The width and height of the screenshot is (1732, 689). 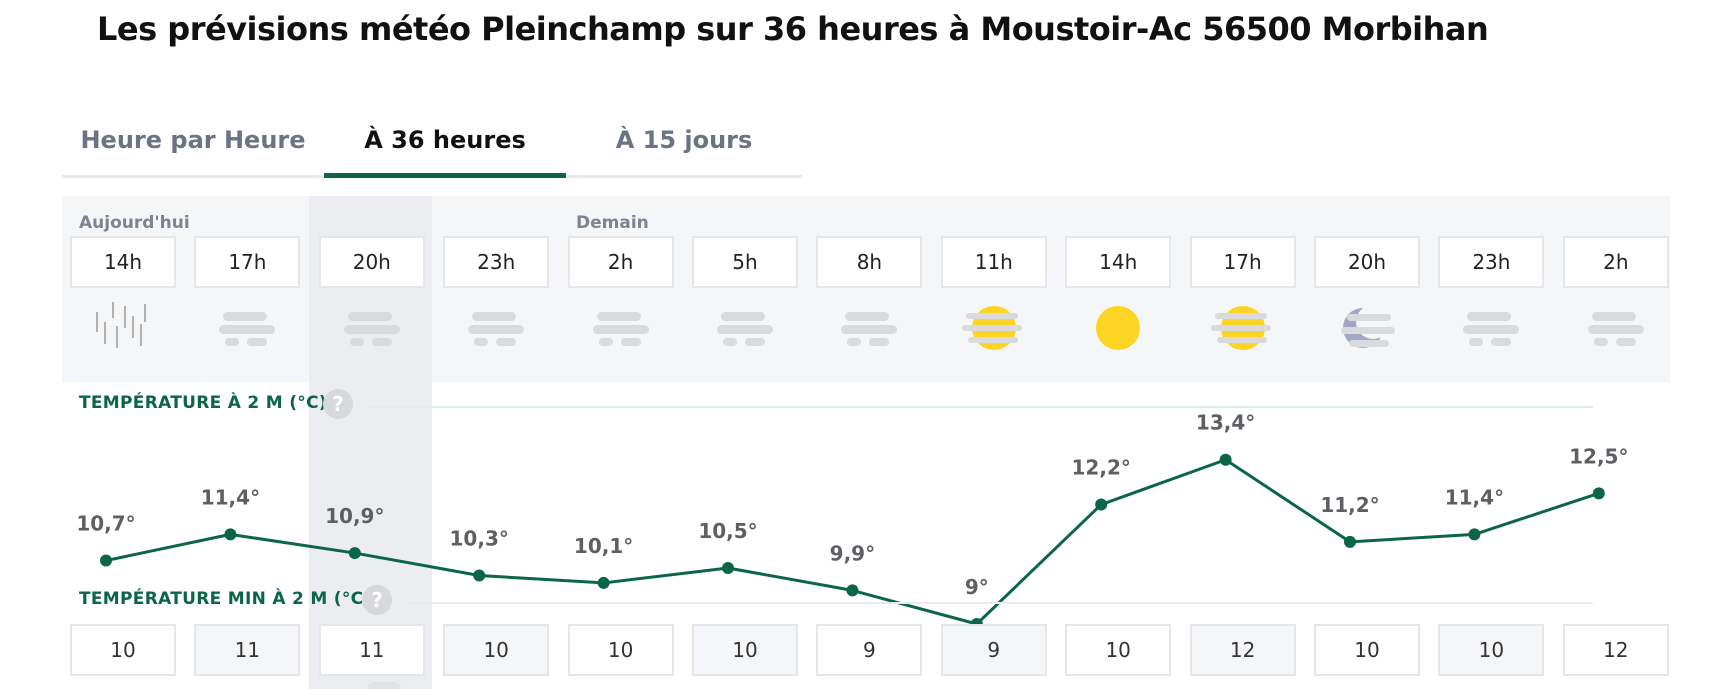 What do you see at coordinates (384, 685) in the screenshot?
I see `next-section-help-icon` at bounding box center [384, 685].